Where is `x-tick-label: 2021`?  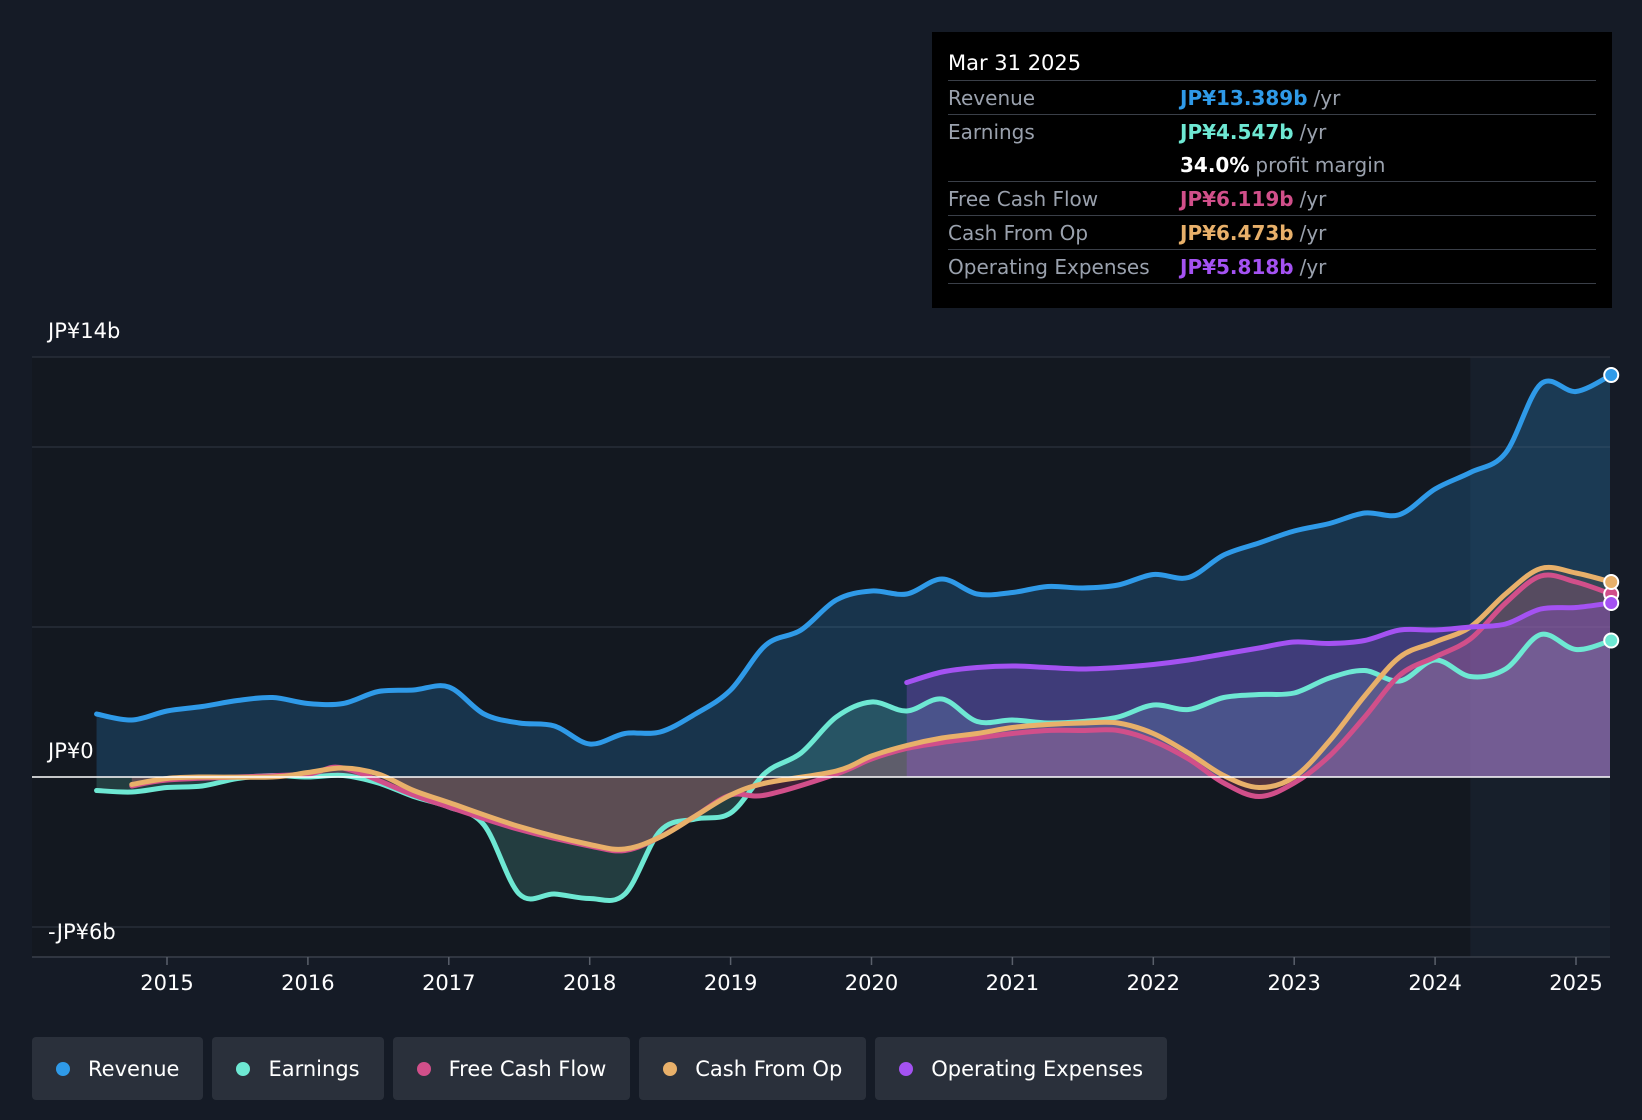
x-tick-label: 2021 is located at coordinates (1012, 983).